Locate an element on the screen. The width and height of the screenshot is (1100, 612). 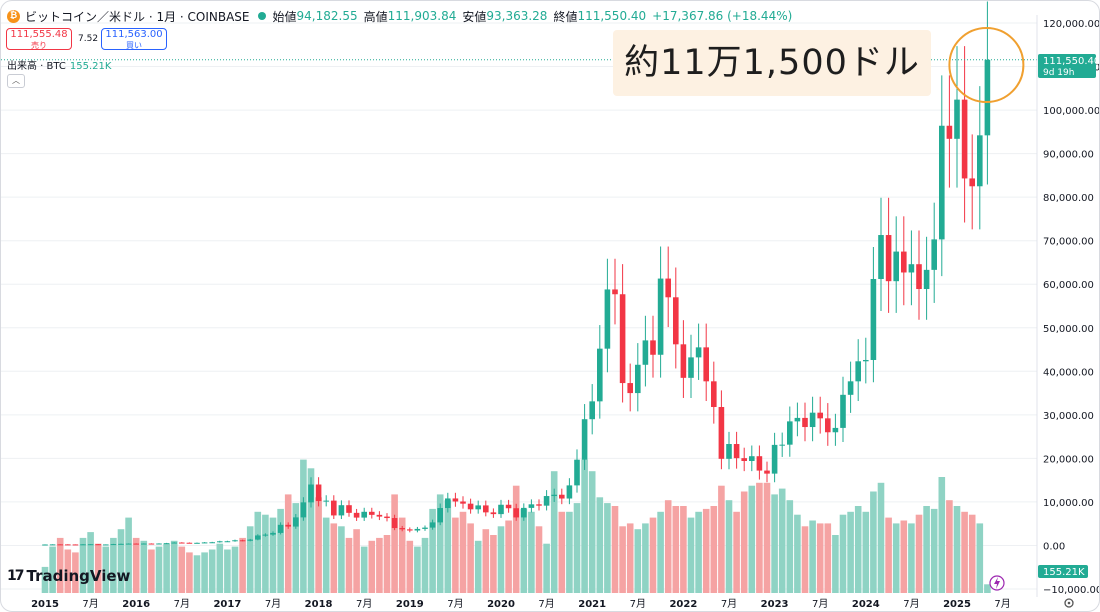
tradingview-mark-icon: 17 is located at coordinates (16, 576).